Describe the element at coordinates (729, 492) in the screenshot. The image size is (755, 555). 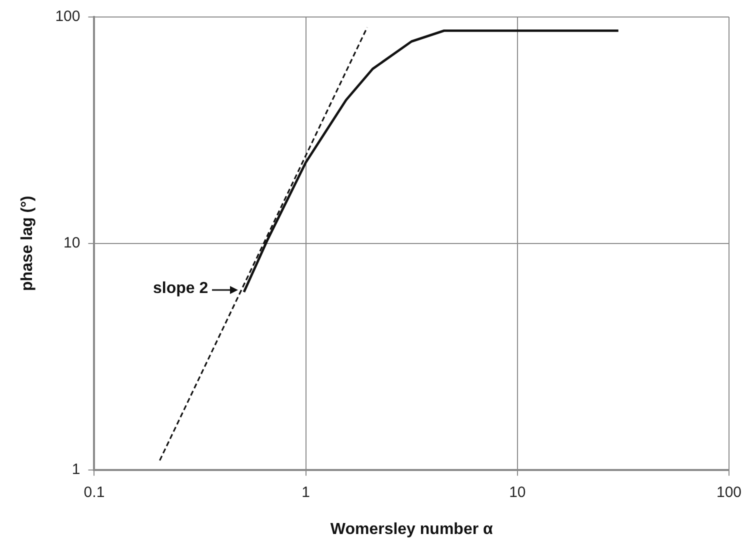
I see `x-tick-label: 100` at that location.